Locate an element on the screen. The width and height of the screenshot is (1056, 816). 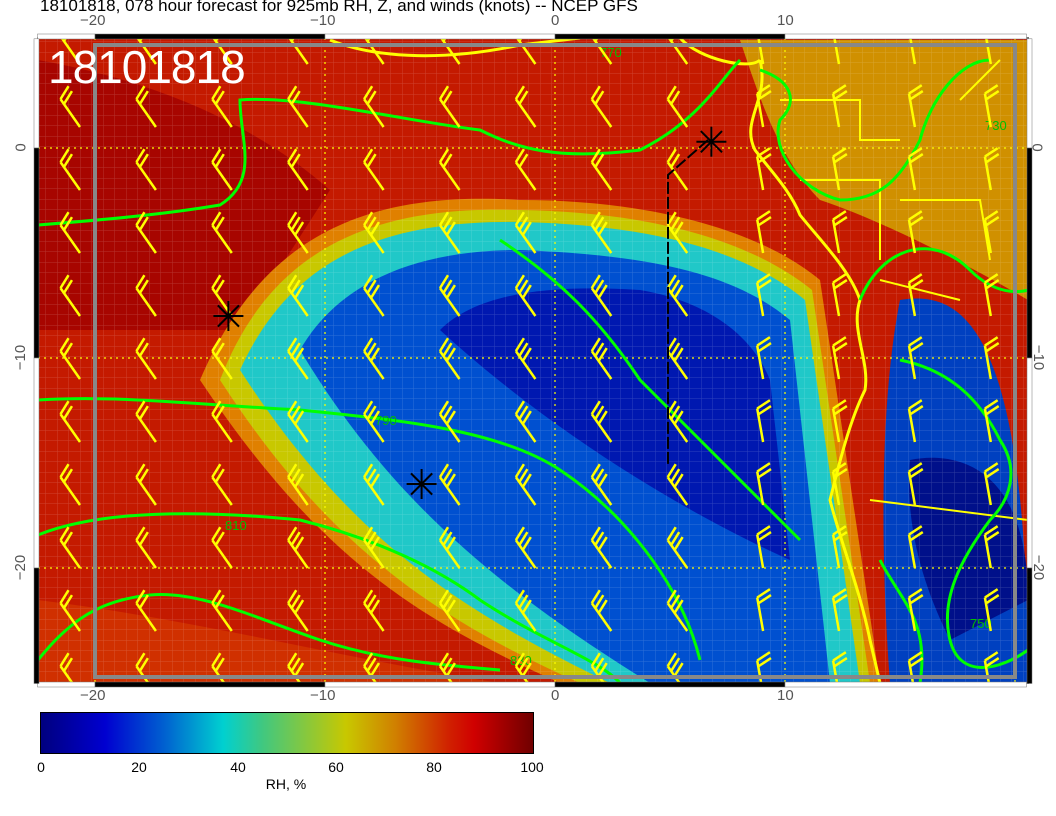
lon-tick-bottom: 0 is located at coordinates (555, 695).